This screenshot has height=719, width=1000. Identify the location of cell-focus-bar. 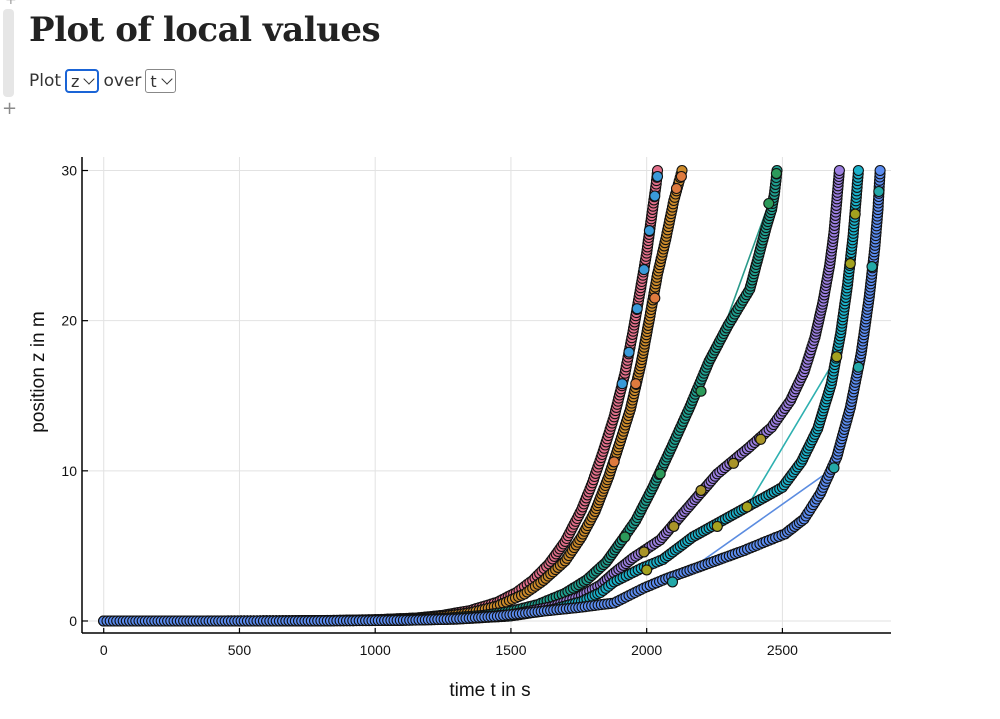
(8, 53).